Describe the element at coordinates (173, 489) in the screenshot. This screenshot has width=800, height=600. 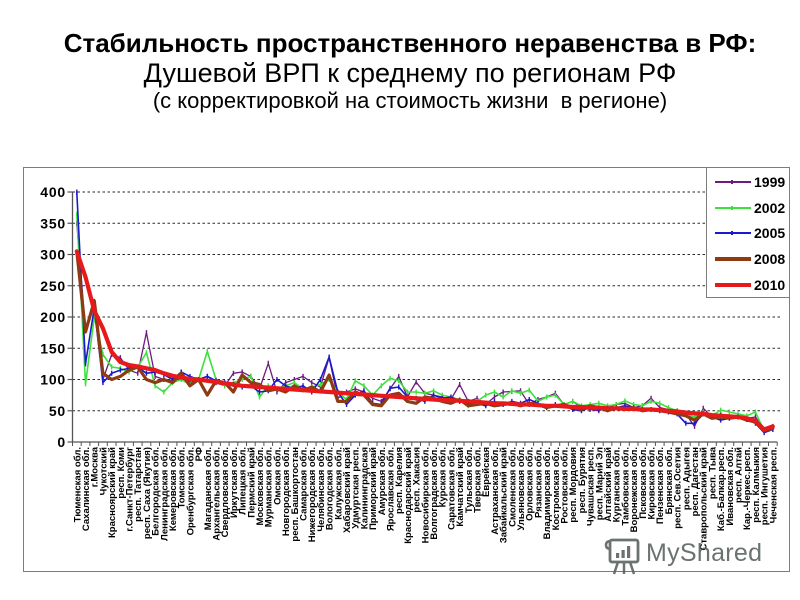
I see `x-tick-label: Кемеровская обл.` at that location.